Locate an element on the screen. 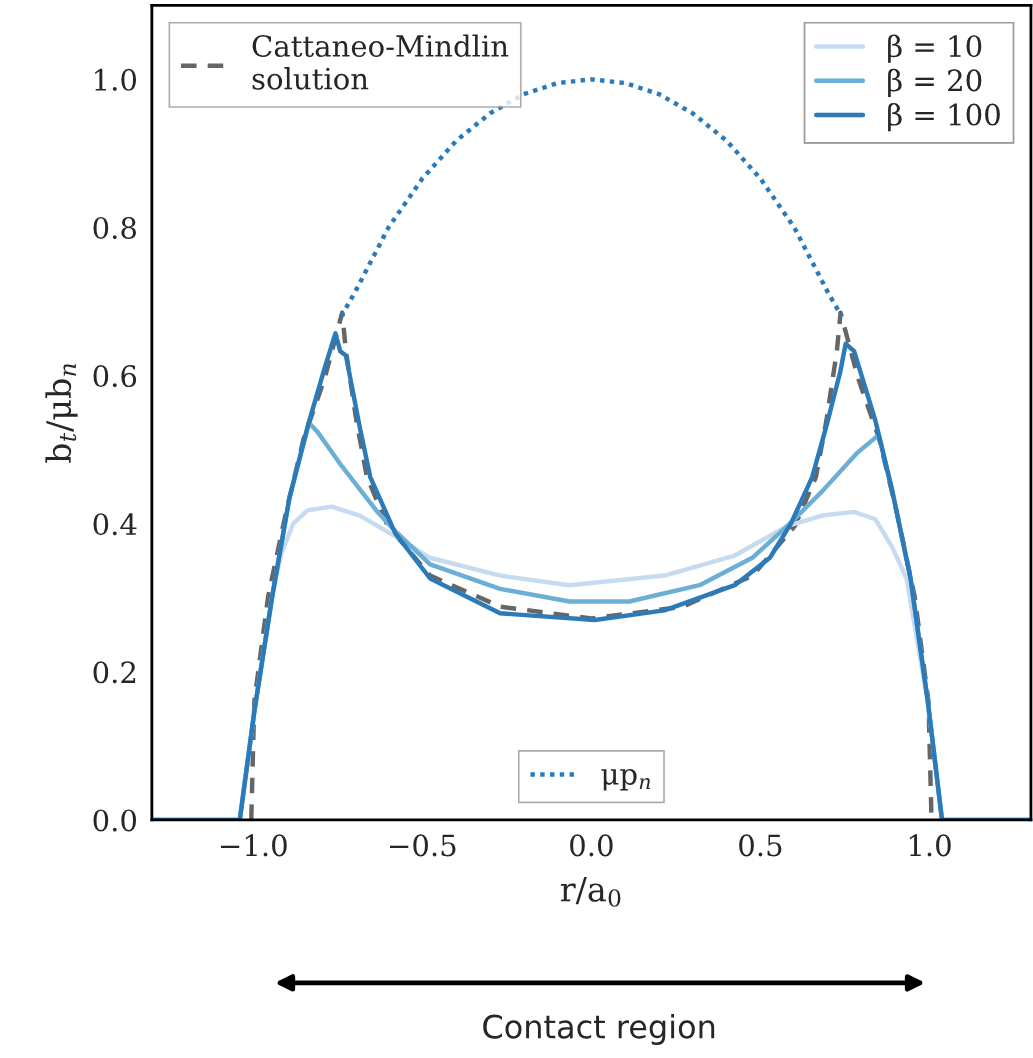  y-tick-label: 0.2 is located at coordinates (114, 672).